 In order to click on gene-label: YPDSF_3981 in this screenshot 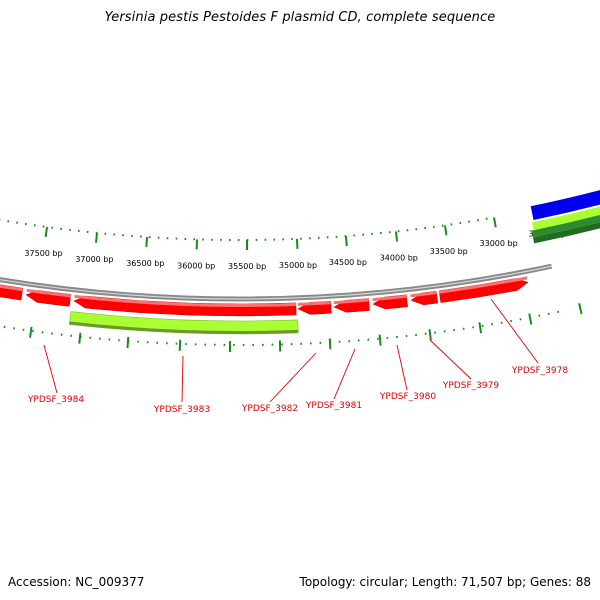, I will do `click(333, 406)`.